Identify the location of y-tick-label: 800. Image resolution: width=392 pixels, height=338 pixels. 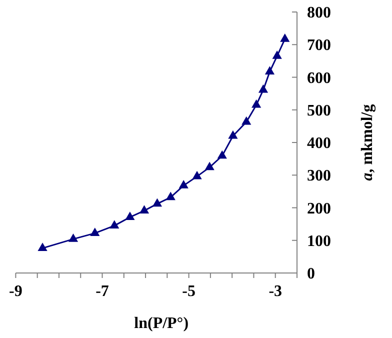
(319, 13).